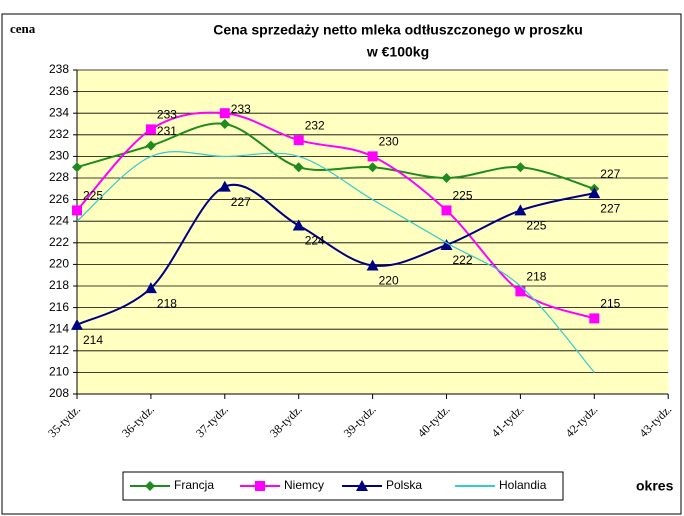 The height and width of the screenshot is (516, 684). What do you see at coordinates (194, 485) in the screenshot?
I see `legend-label: Francja` at bounding box center [194, 485].